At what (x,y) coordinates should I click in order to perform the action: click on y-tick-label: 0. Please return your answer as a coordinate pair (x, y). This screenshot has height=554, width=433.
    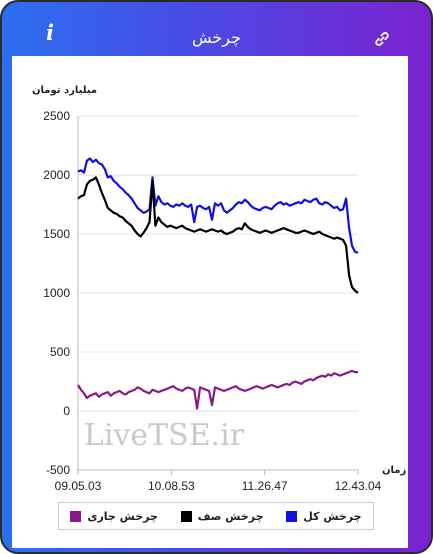
    Looking at the image, I should click on (66, 411).